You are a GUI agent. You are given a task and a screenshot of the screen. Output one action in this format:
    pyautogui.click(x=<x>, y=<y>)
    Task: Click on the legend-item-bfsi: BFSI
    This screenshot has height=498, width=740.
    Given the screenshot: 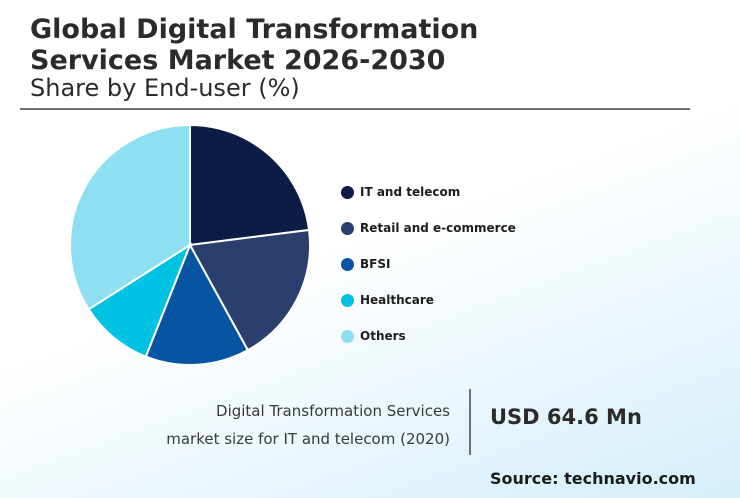 What is the action you would take?
    pyautogui.click(x=428, y=264)
    